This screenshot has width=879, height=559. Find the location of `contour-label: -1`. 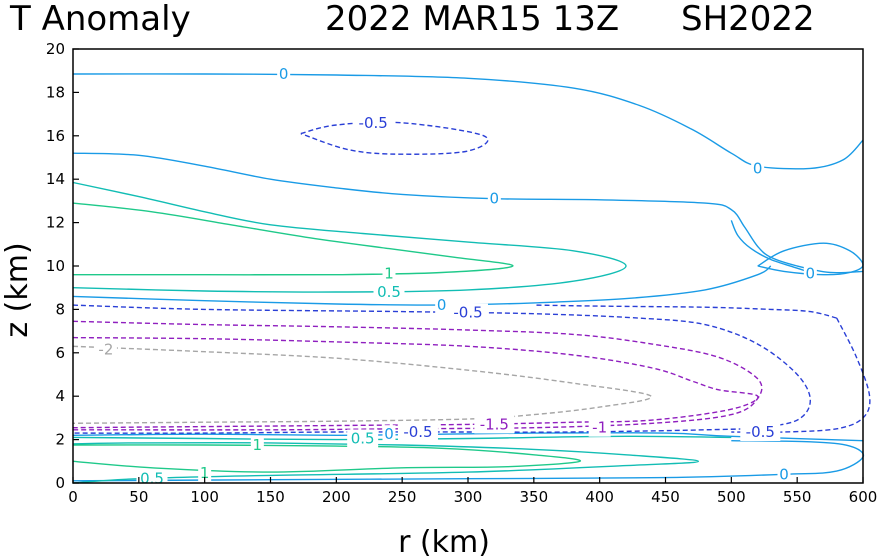

contour-label: -1 is located at coordinates (599, 428).